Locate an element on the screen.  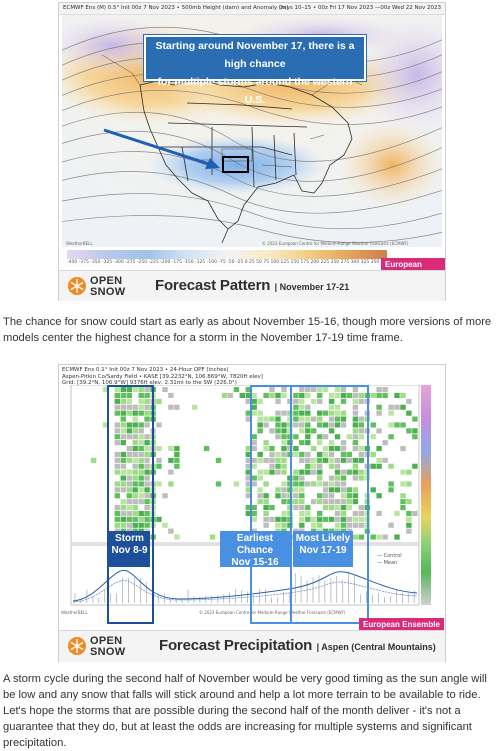
earliest-chance-label: Earliest Chance Nov 15-16 is located at coordinates (255, 549).